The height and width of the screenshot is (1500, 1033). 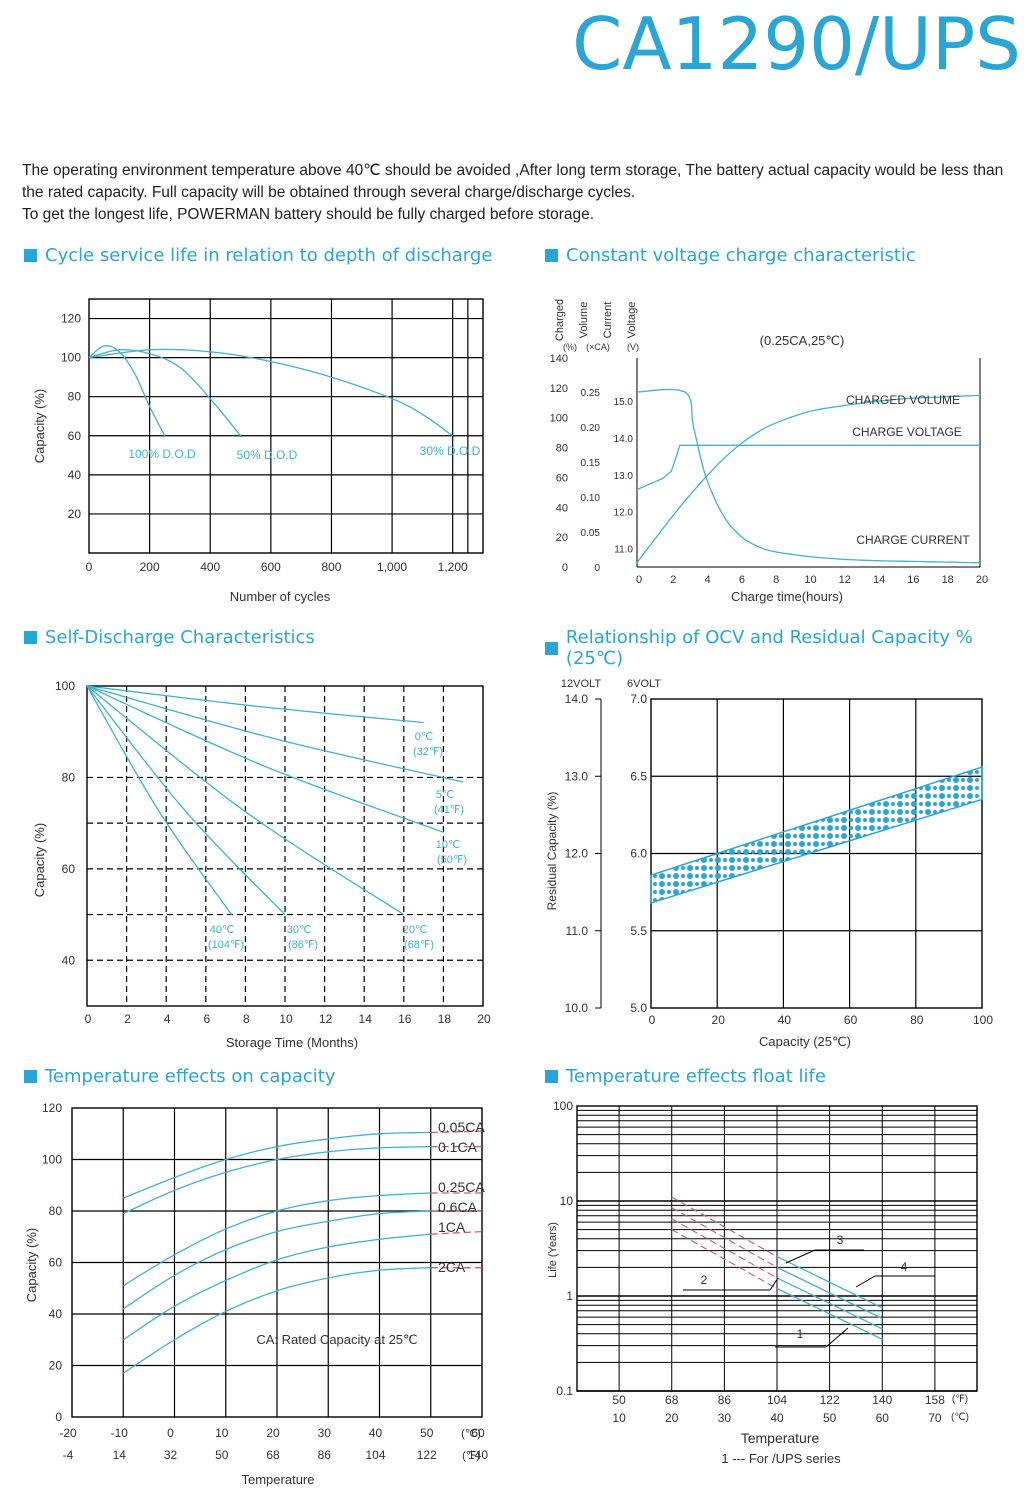 What do you see at coordinates (452, 1227) in the screenshot?
I see `tempcap-series-label: 1CA` at bounding box center [452, 1227].